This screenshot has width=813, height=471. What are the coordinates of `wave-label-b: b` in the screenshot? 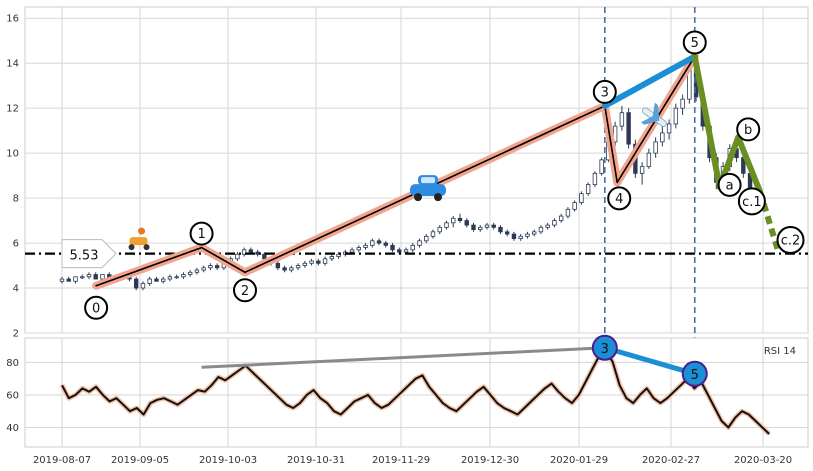 It's located at (748, 130).